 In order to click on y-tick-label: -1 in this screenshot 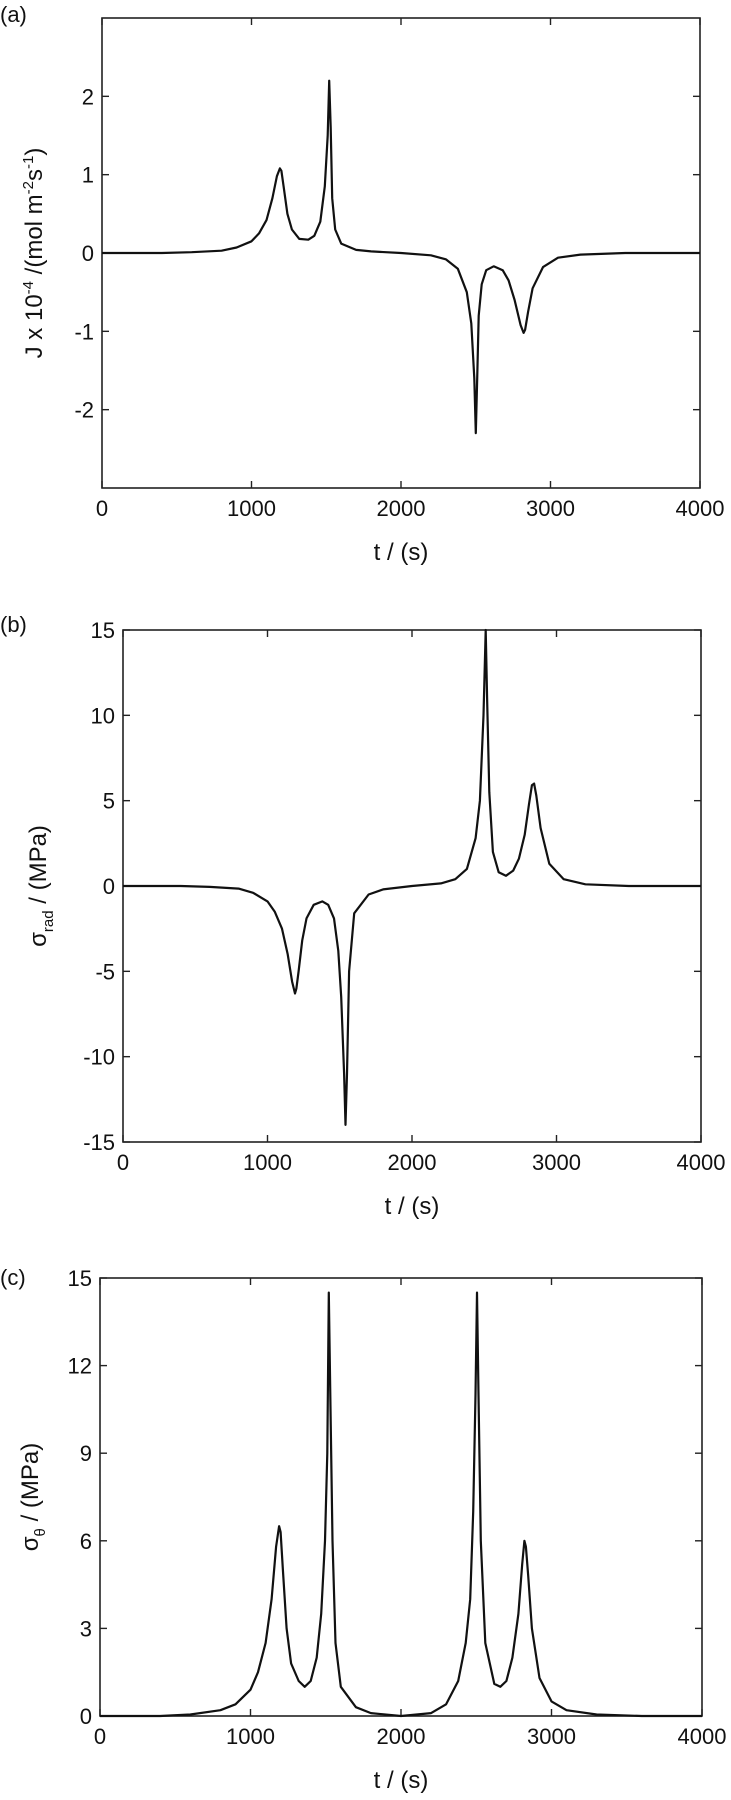, I will do `click(84, 331)`.